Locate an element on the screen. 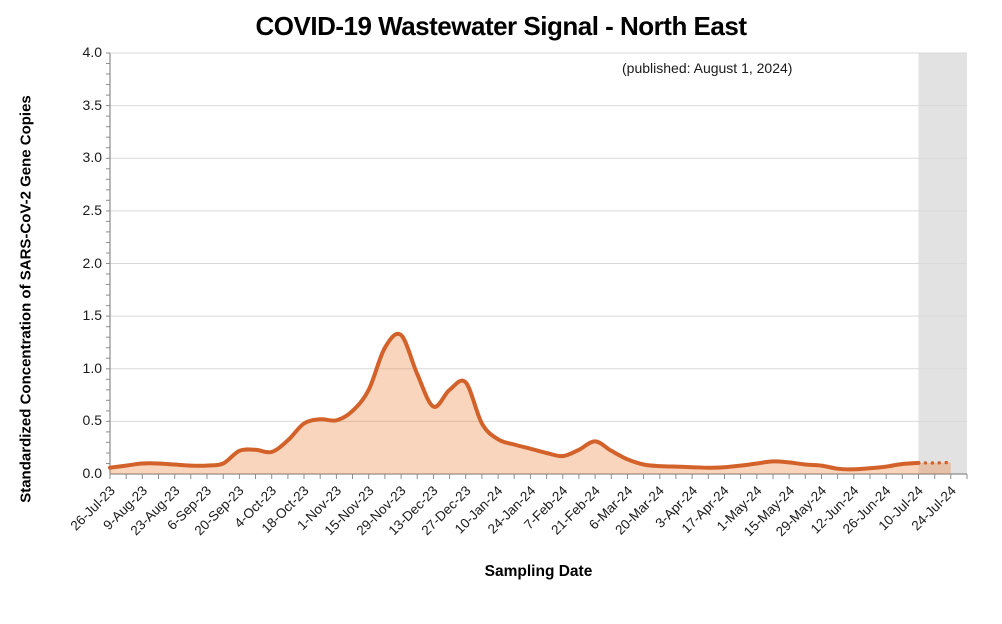 The image size is (1002, 624). x-axis-title: Sampling Date is located at coordinates (538, 571).